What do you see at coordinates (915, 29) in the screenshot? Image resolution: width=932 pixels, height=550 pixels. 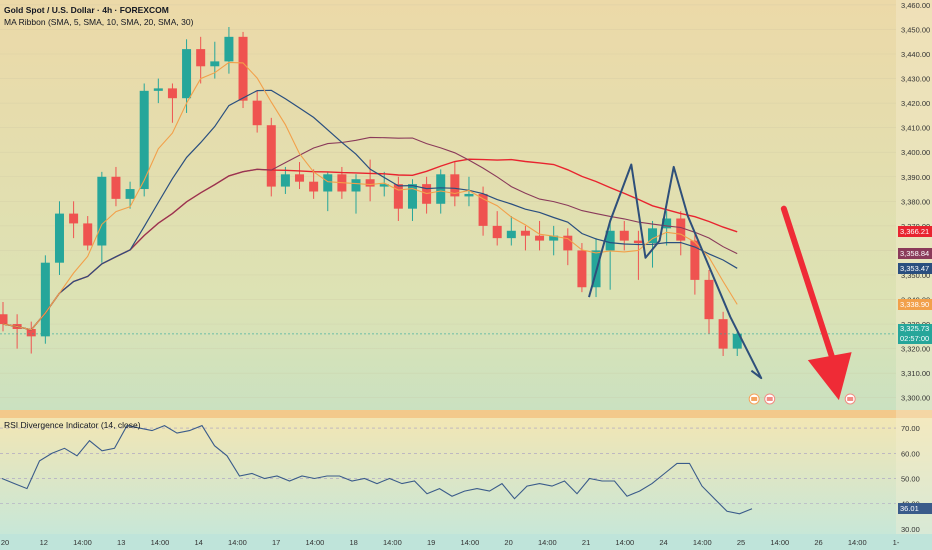 I see `price-tick-label: 3,450.00` at bounding box center [915, 29].